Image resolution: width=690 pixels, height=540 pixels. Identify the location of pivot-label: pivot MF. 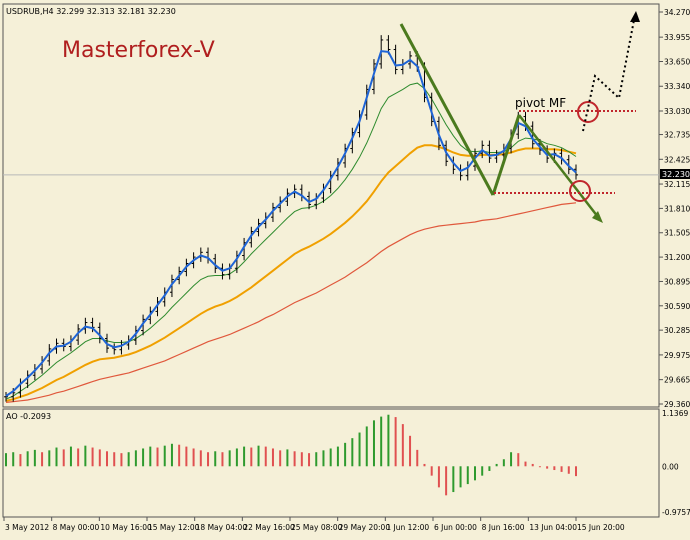
(540, 103).